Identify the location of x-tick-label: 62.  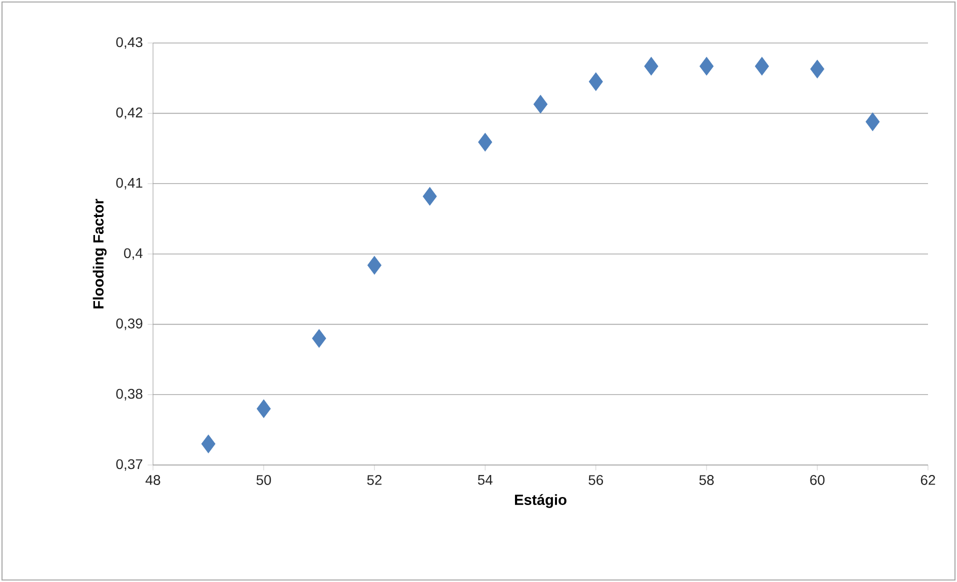
(928, 480).